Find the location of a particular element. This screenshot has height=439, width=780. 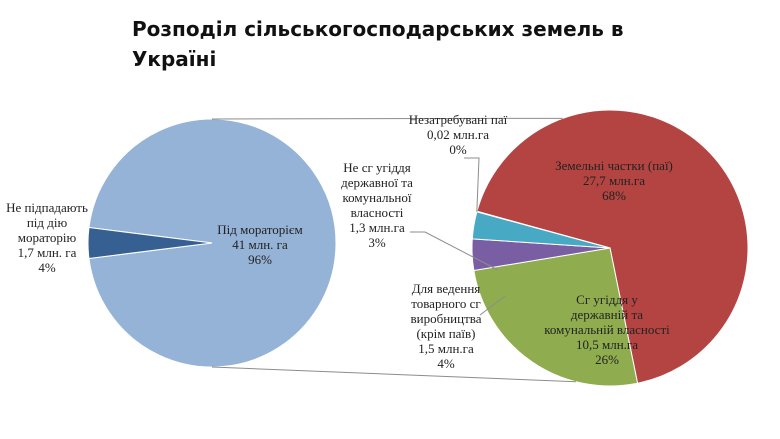

connector-line-top is located at coordinates (387, 118).